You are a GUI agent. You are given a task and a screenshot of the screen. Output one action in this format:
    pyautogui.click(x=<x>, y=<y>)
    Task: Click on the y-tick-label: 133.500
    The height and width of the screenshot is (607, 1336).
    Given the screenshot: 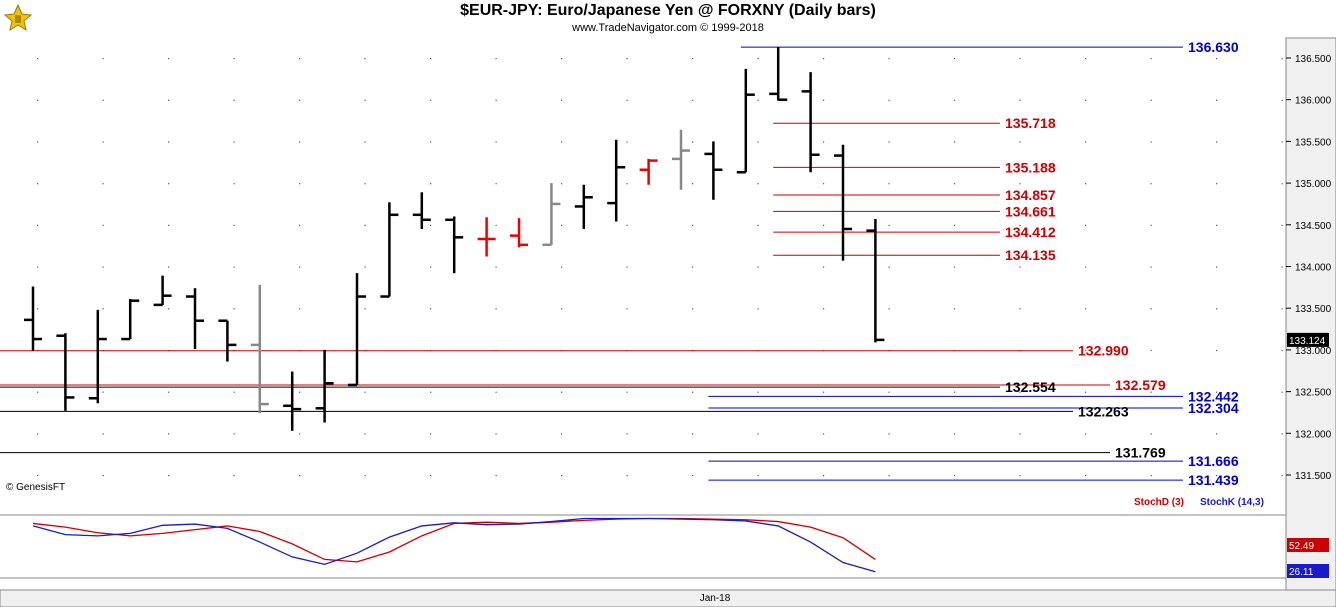 What is the action you would take?
    pyautogui.click(x=1313, y=309)
    